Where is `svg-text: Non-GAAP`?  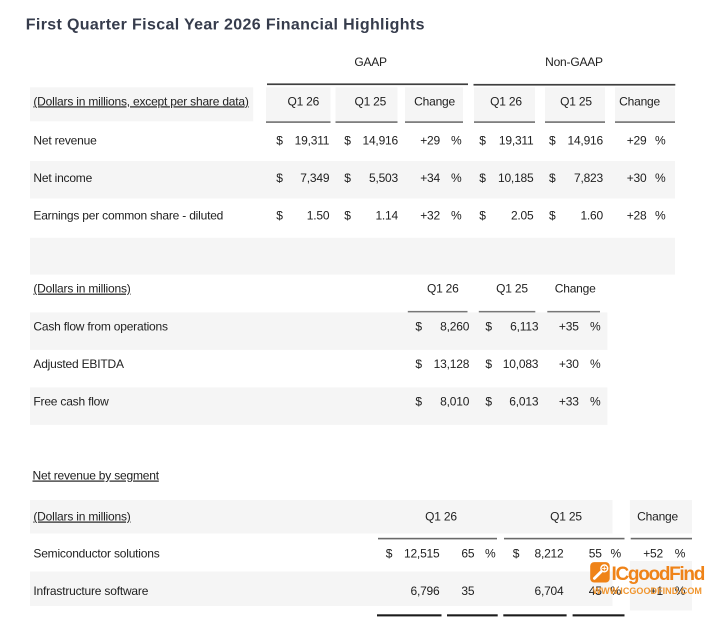 svg-text: Non-GAAP is located at coordinates (574, 62).